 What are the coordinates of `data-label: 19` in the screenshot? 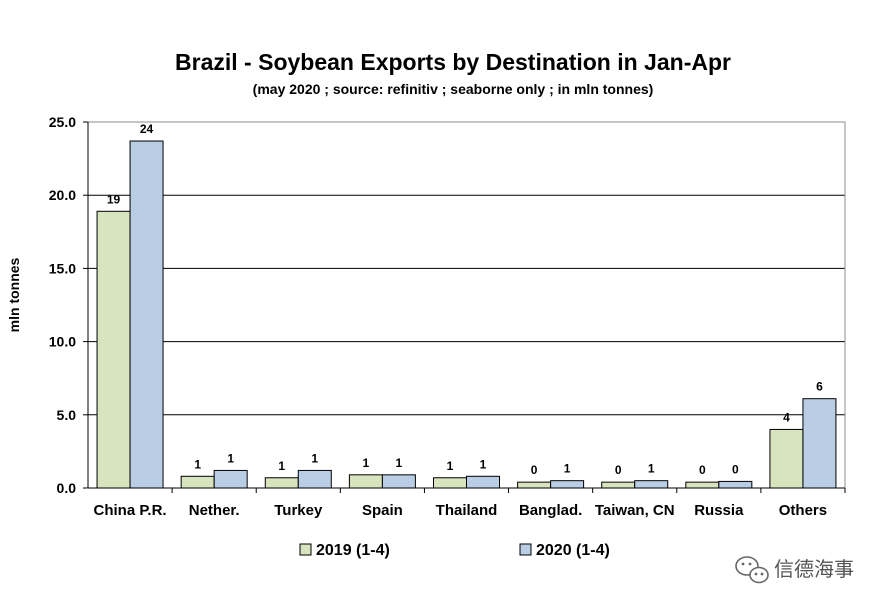 It's located at (114, 199).